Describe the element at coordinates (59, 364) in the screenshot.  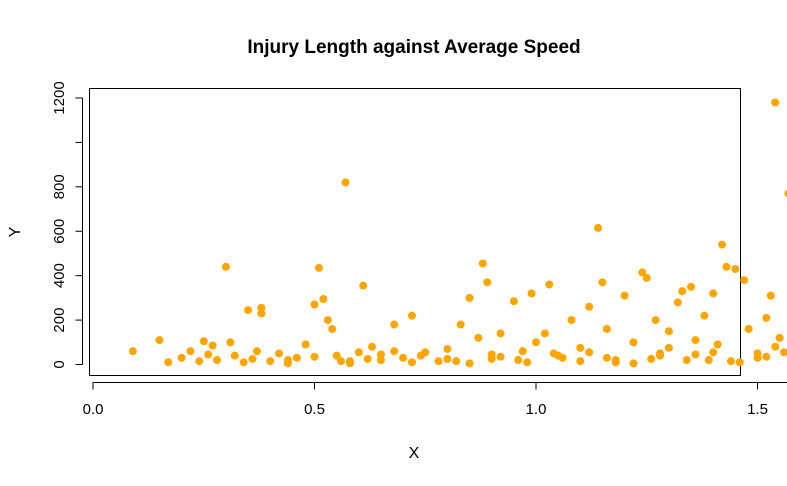
I see `y-tick-label: 0` at that location.